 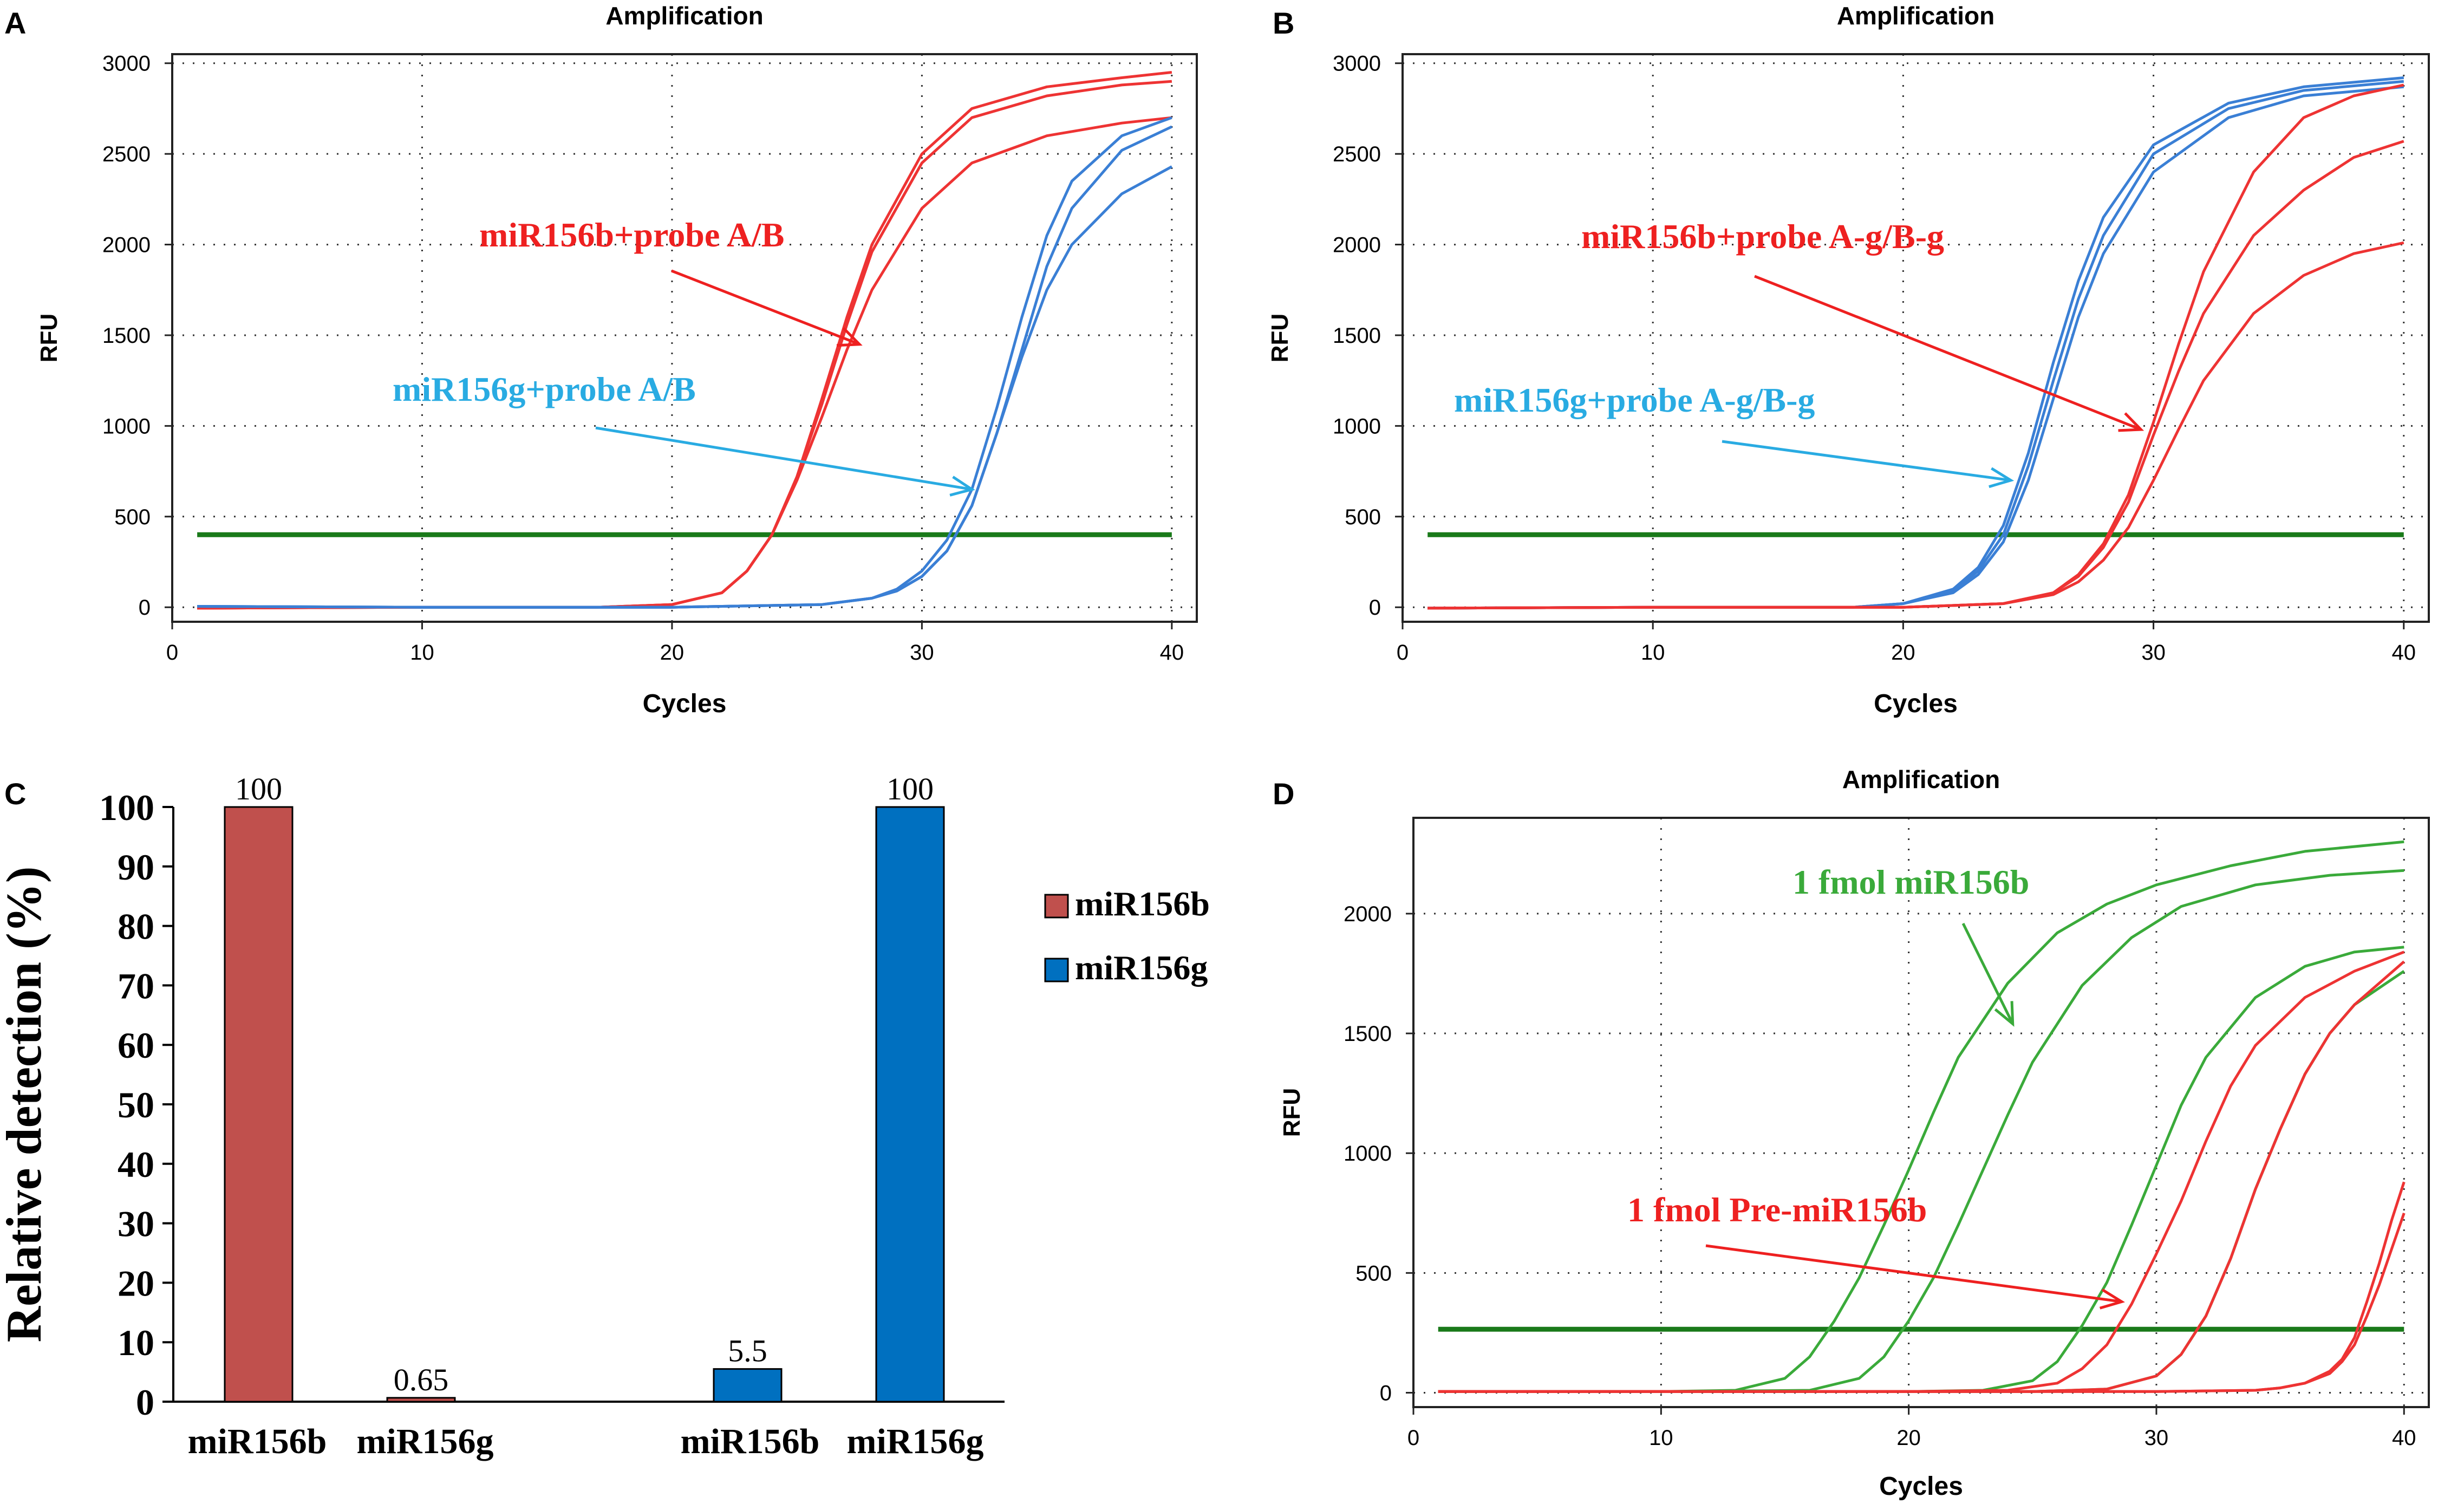 What do you see at coordinates (126, 336) in the screenshot?
I see `panel-a-y-tick-label: 1500` at bounding box center [126, 336].